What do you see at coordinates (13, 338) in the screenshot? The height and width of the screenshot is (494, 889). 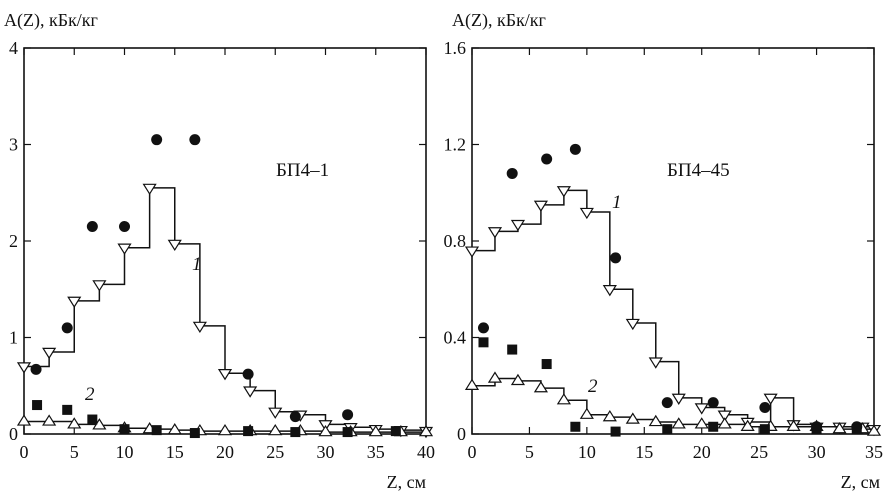 I see `y-tick-label: 1` at bounding box center [13, 338].